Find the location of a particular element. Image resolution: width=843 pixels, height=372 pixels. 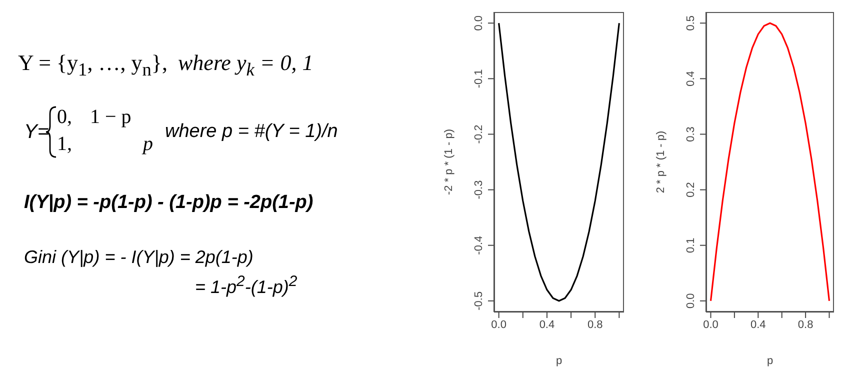

y-tick-label: 0.4 is located at coordinates (691, 78).